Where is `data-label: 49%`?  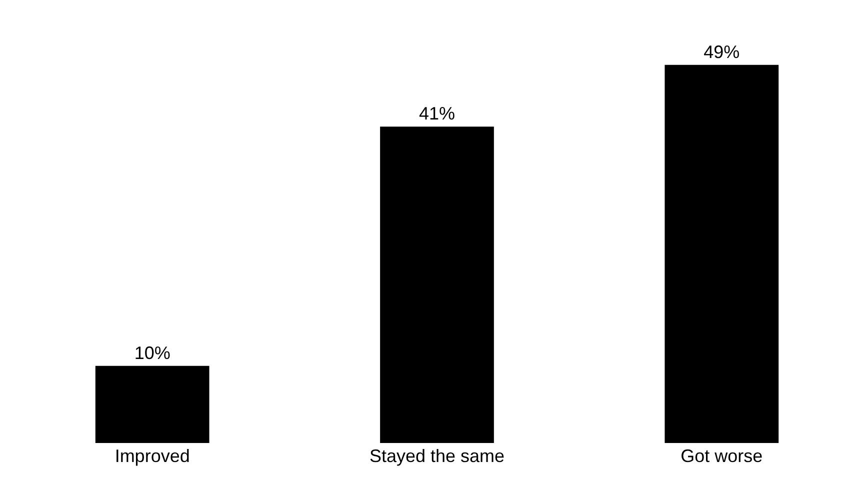
data-label: 49% is located at coordinates (722, 52).